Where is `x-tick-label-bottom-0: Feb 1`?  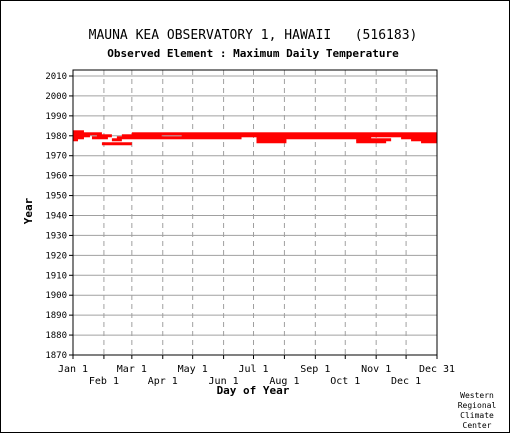
x-tick-label-bottom-0: Feb 1 is located at coordinates (104, 381).